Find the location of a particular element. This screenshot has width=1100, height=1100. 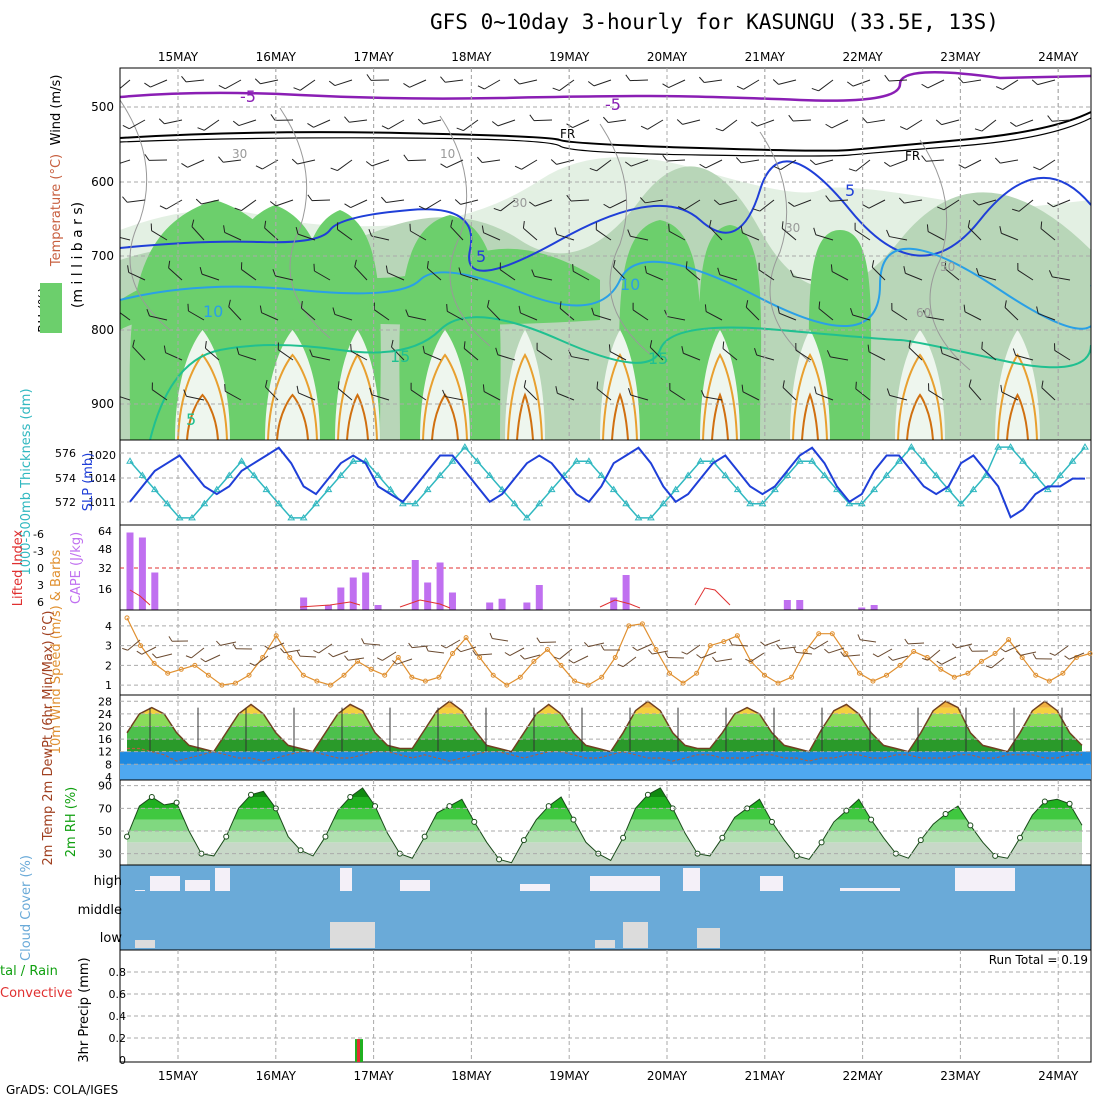

thickness-line is located at coordinates (607, 482).